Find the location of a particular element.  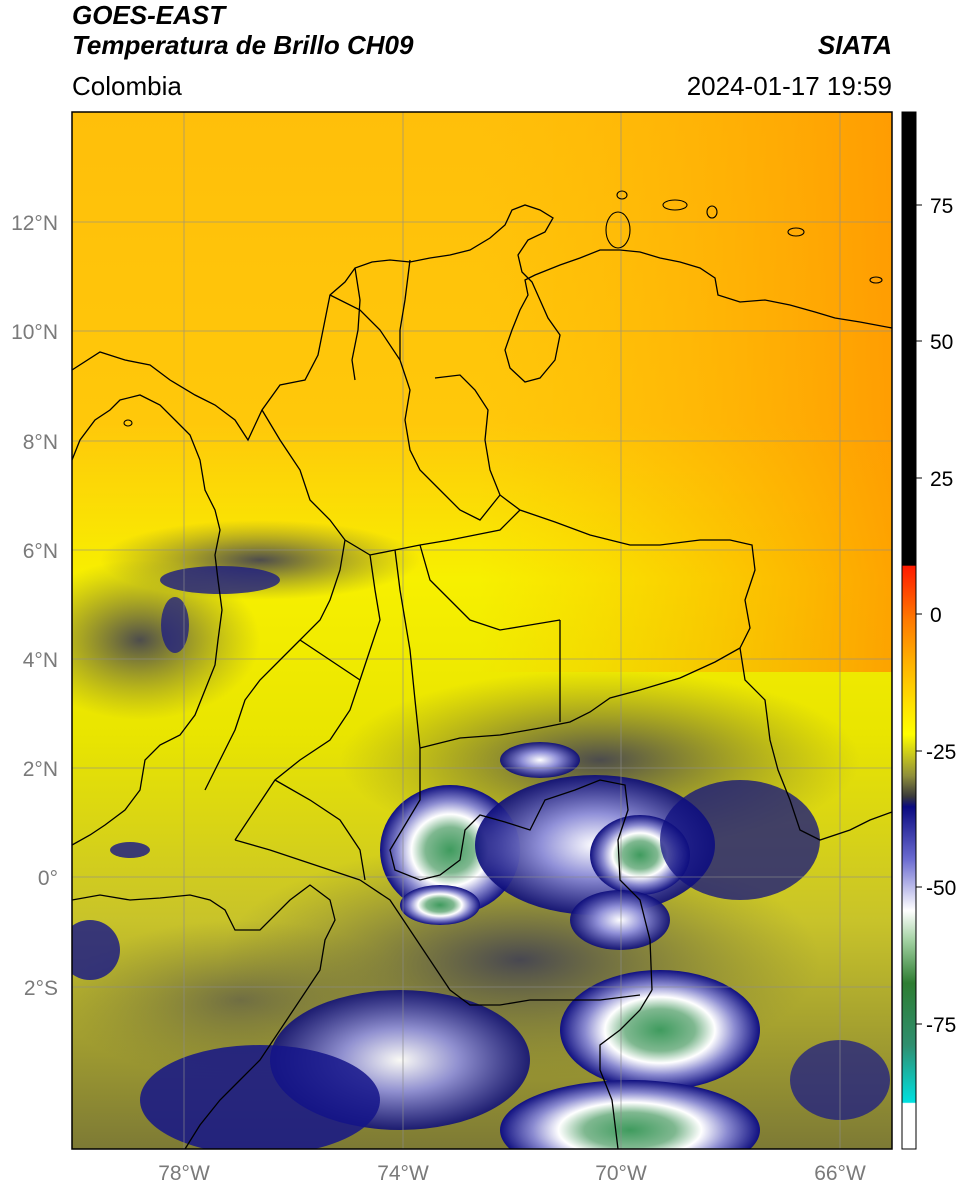

region-label: Colombia is located at coordinates (127, 86).